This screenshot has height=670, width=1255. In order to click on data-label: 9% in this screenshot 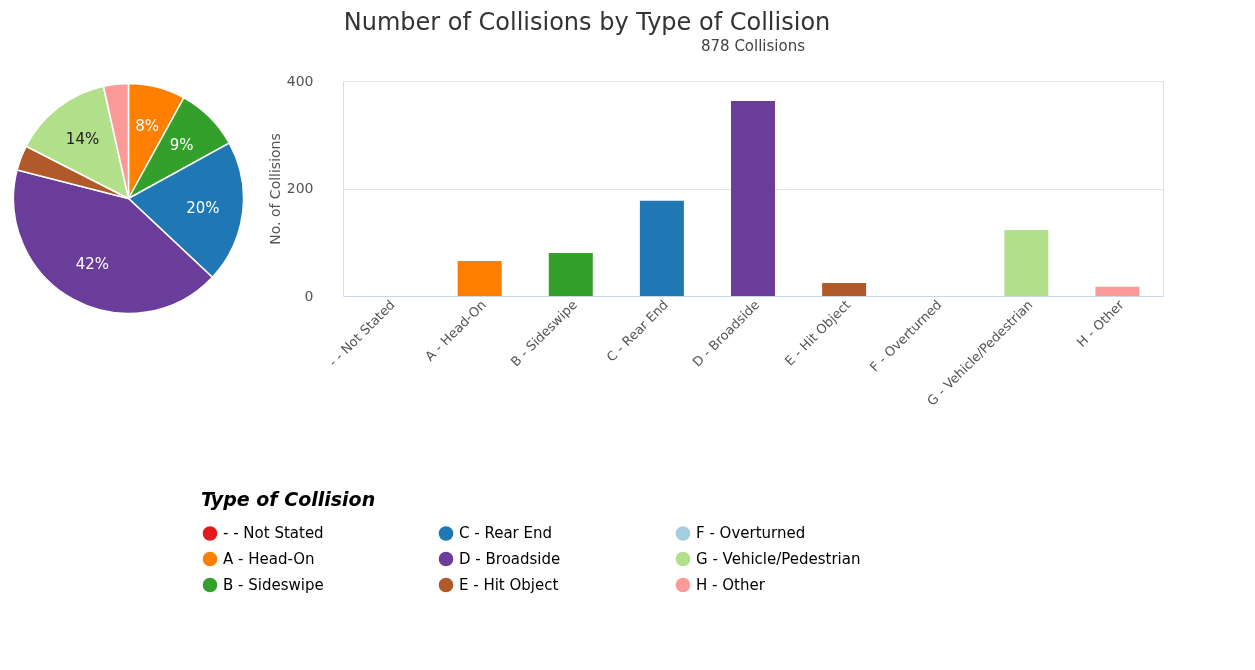, I will do `click(181, 145)`.